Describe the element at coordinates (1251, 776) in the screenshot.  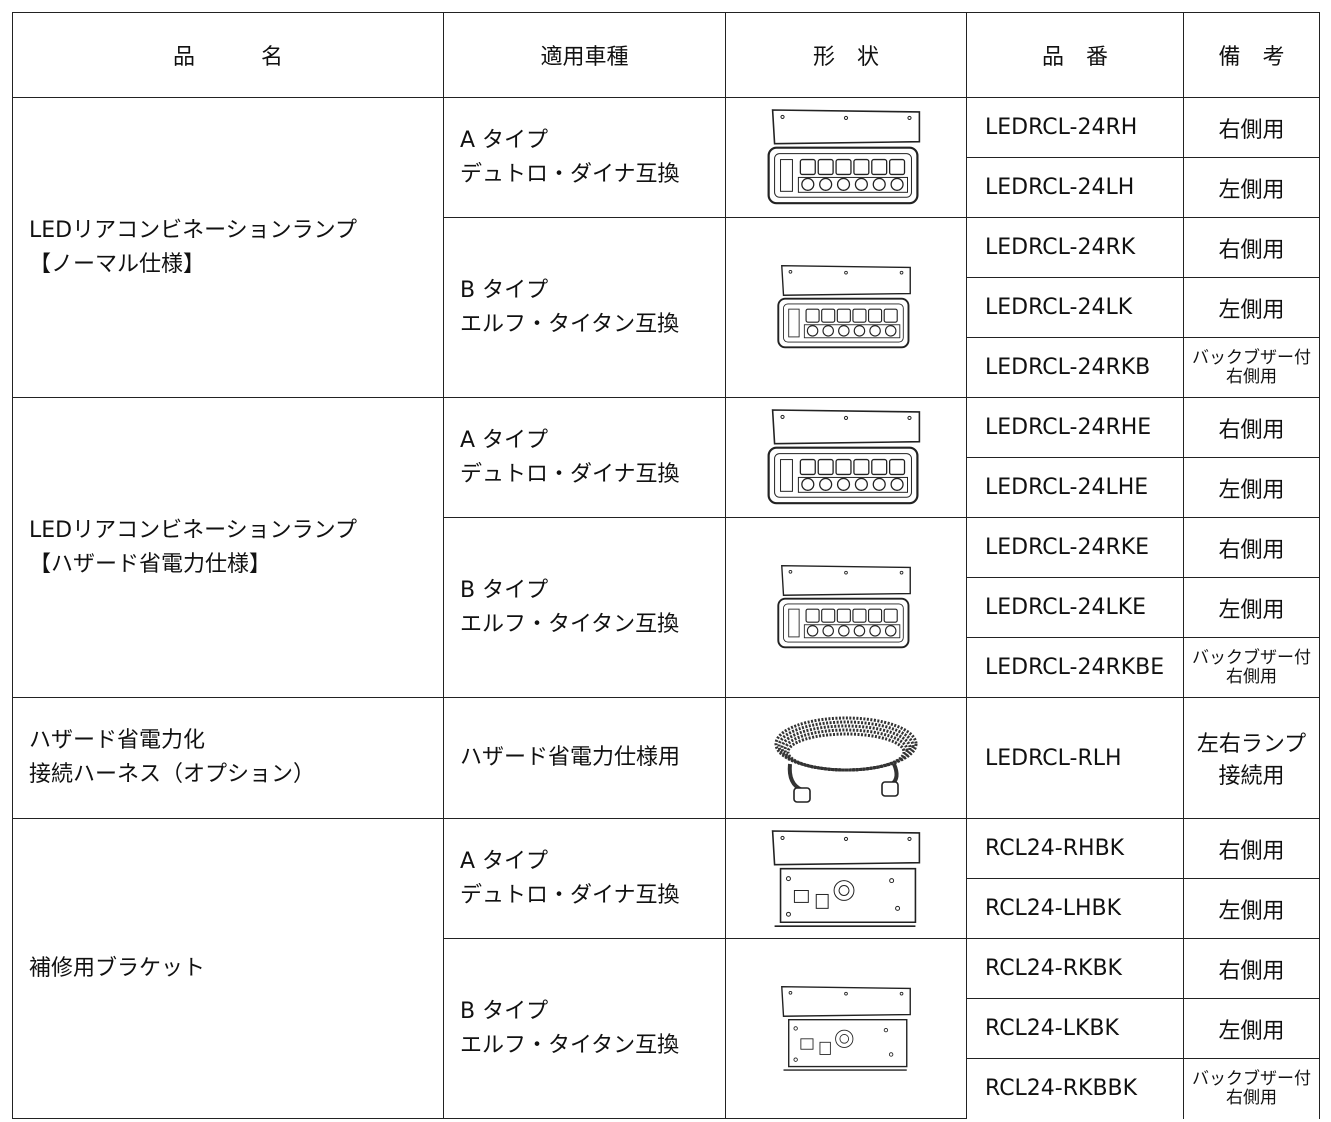
I see `text-line: 接続用` at that location.